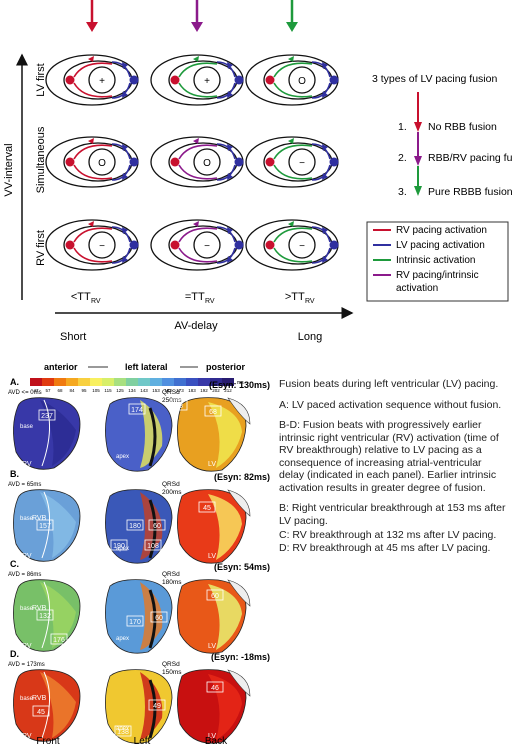 This screenshot has width=512, height=750. I want to click on svg-text: 176, so click(59, 640).